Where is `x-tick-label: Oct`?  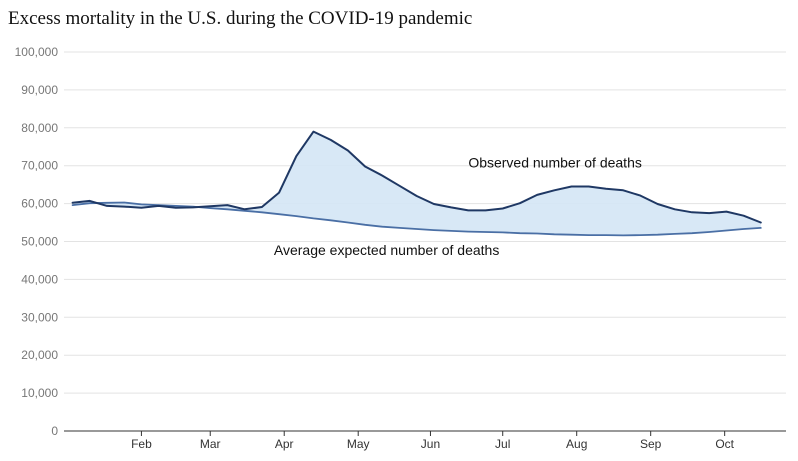
x-tick-label: Oct is located at coordinates (724, 444).